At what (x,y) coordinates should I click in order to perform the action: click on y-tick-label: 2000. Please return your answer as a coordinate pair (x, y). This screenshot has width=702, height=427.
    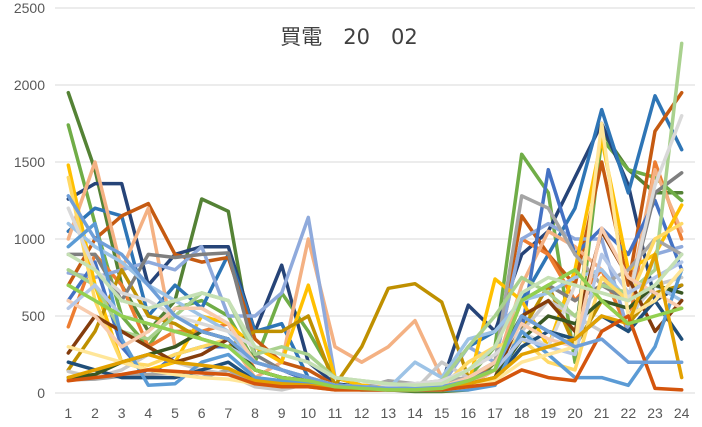
    Looking at the image, I should click on (29, 85).